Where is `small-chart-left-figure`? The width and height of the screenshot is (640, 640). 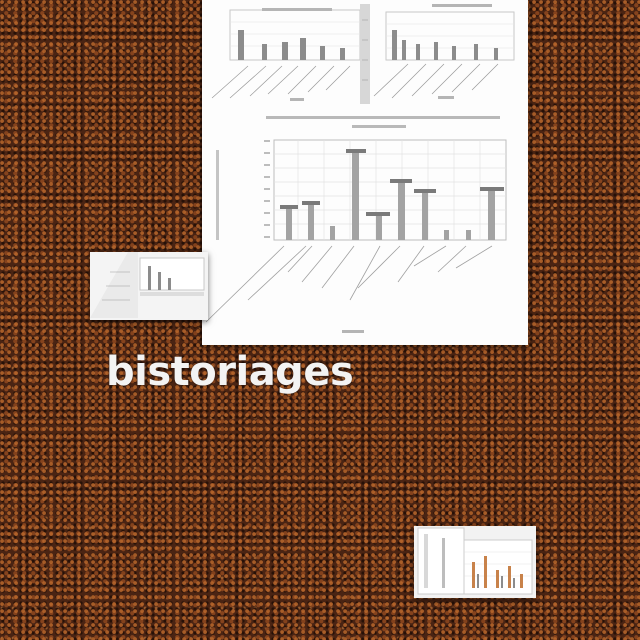
small-chart-left-figure is located at coordinates (147, 285).